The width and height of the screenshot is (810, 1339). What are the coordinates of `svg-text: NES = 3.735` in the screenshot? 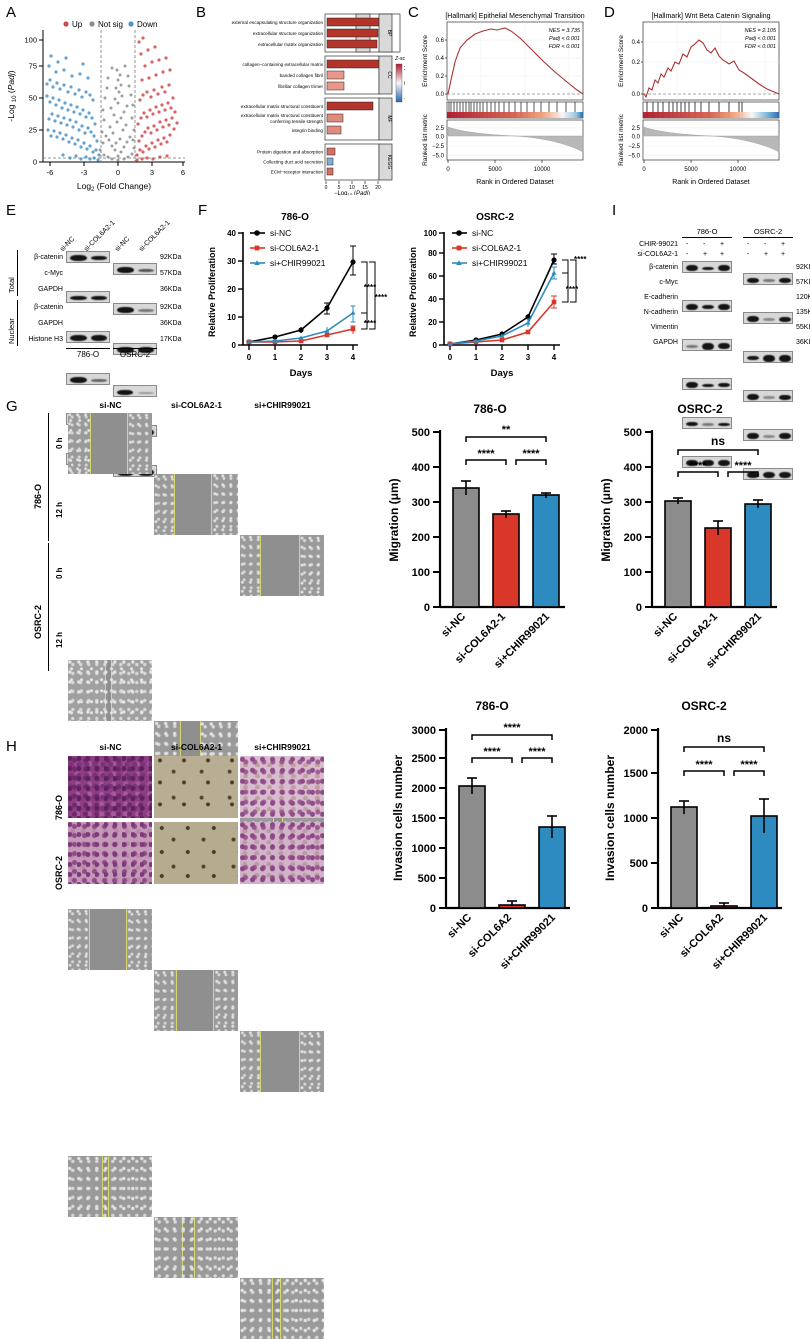 It's located at (565, 31).